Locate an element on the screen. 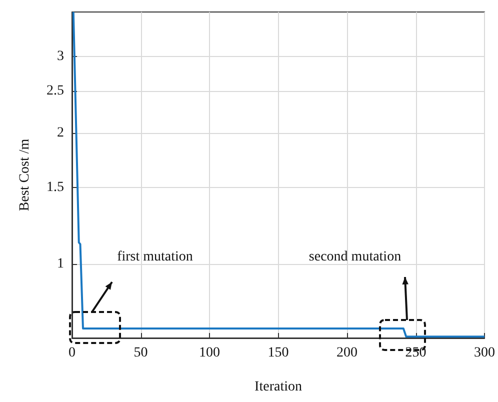  x-tick-label: 150 is located at coordinates (278, 353).